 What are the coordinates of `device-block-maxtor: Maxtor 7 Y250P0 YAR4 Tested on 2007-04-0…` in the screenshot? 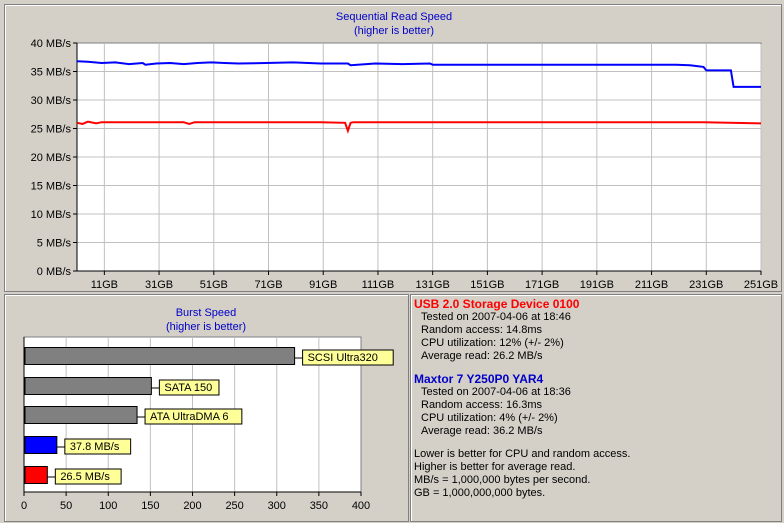 It's located at (594, 405).